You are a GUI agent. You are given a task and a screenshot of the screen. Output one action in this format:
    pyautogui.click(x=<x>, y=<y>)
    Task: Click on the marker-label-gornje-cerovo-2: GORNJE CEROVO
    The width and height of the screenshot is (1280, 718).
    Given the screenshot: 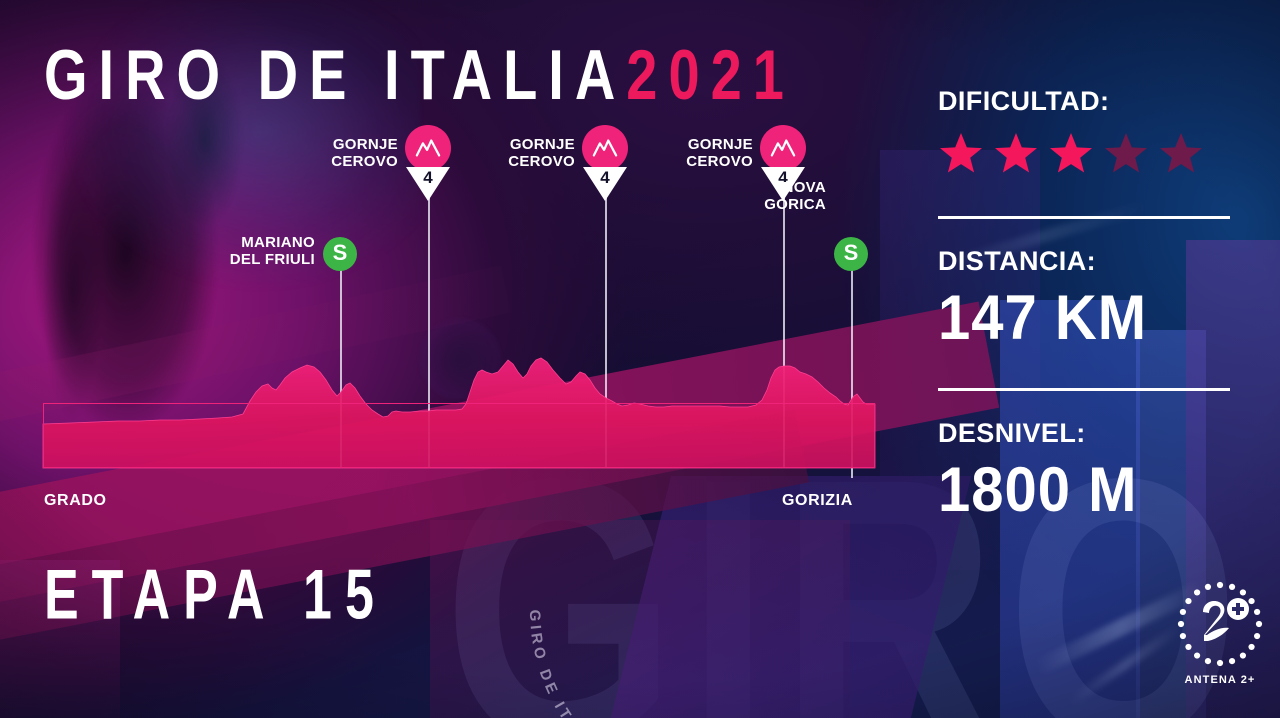 What is the action you would take?
    pyautogui.click(x=475, y=153)
    